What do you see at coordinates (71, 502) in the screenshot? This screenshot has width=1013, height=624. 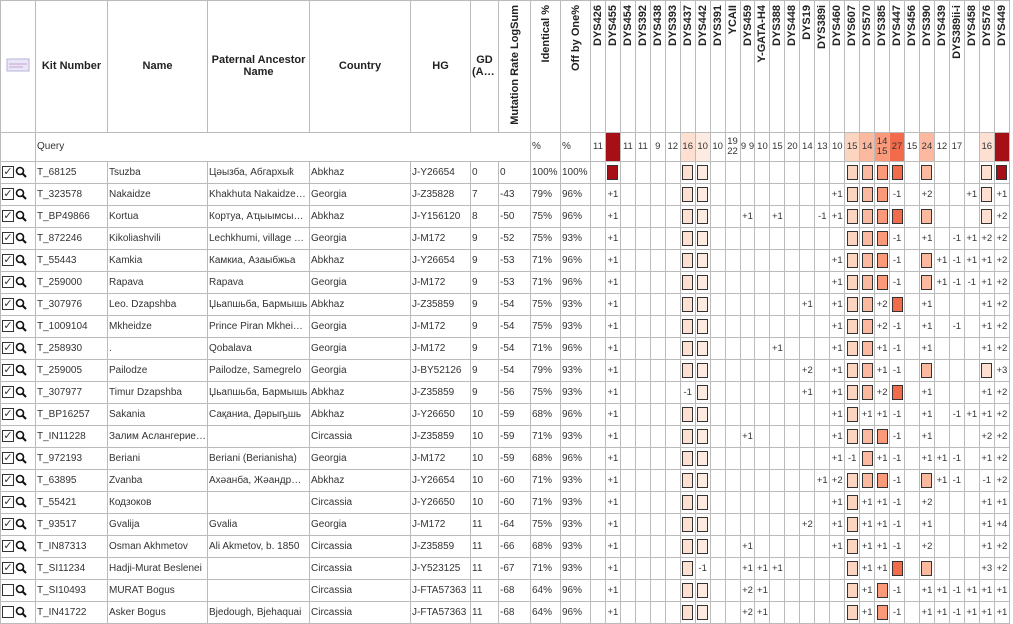 I see `cell-kit: T_55421` at bounding box center [71, 502].